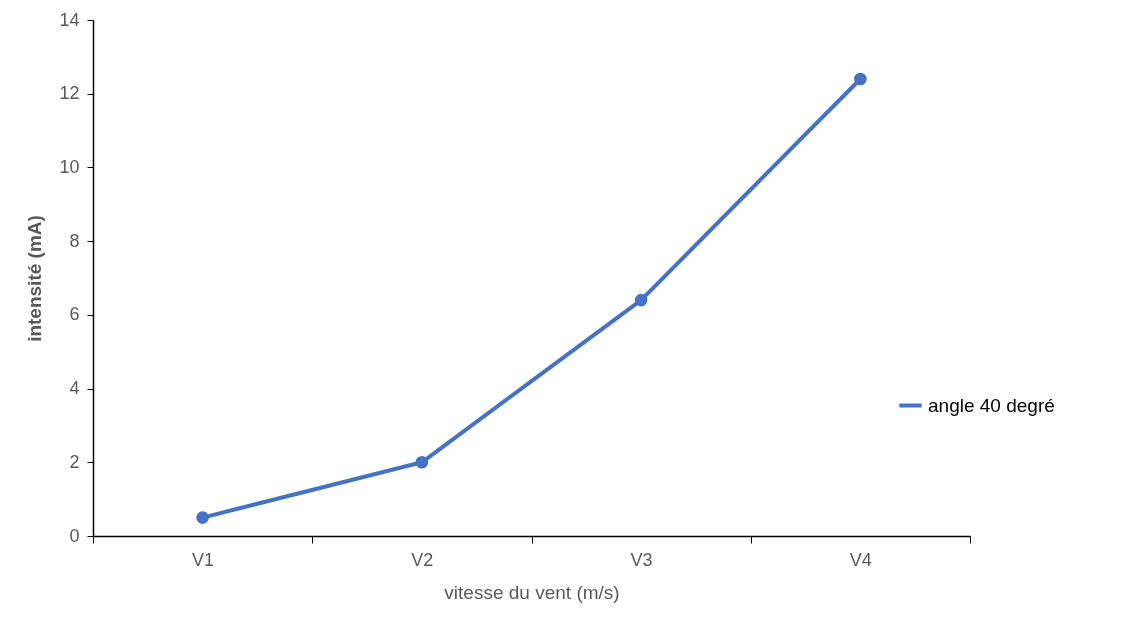 The image size is (1121, 618). Describe the element at coordinates (74, 388) in the screenshot. I see `y-tick-label: 4` at that location.